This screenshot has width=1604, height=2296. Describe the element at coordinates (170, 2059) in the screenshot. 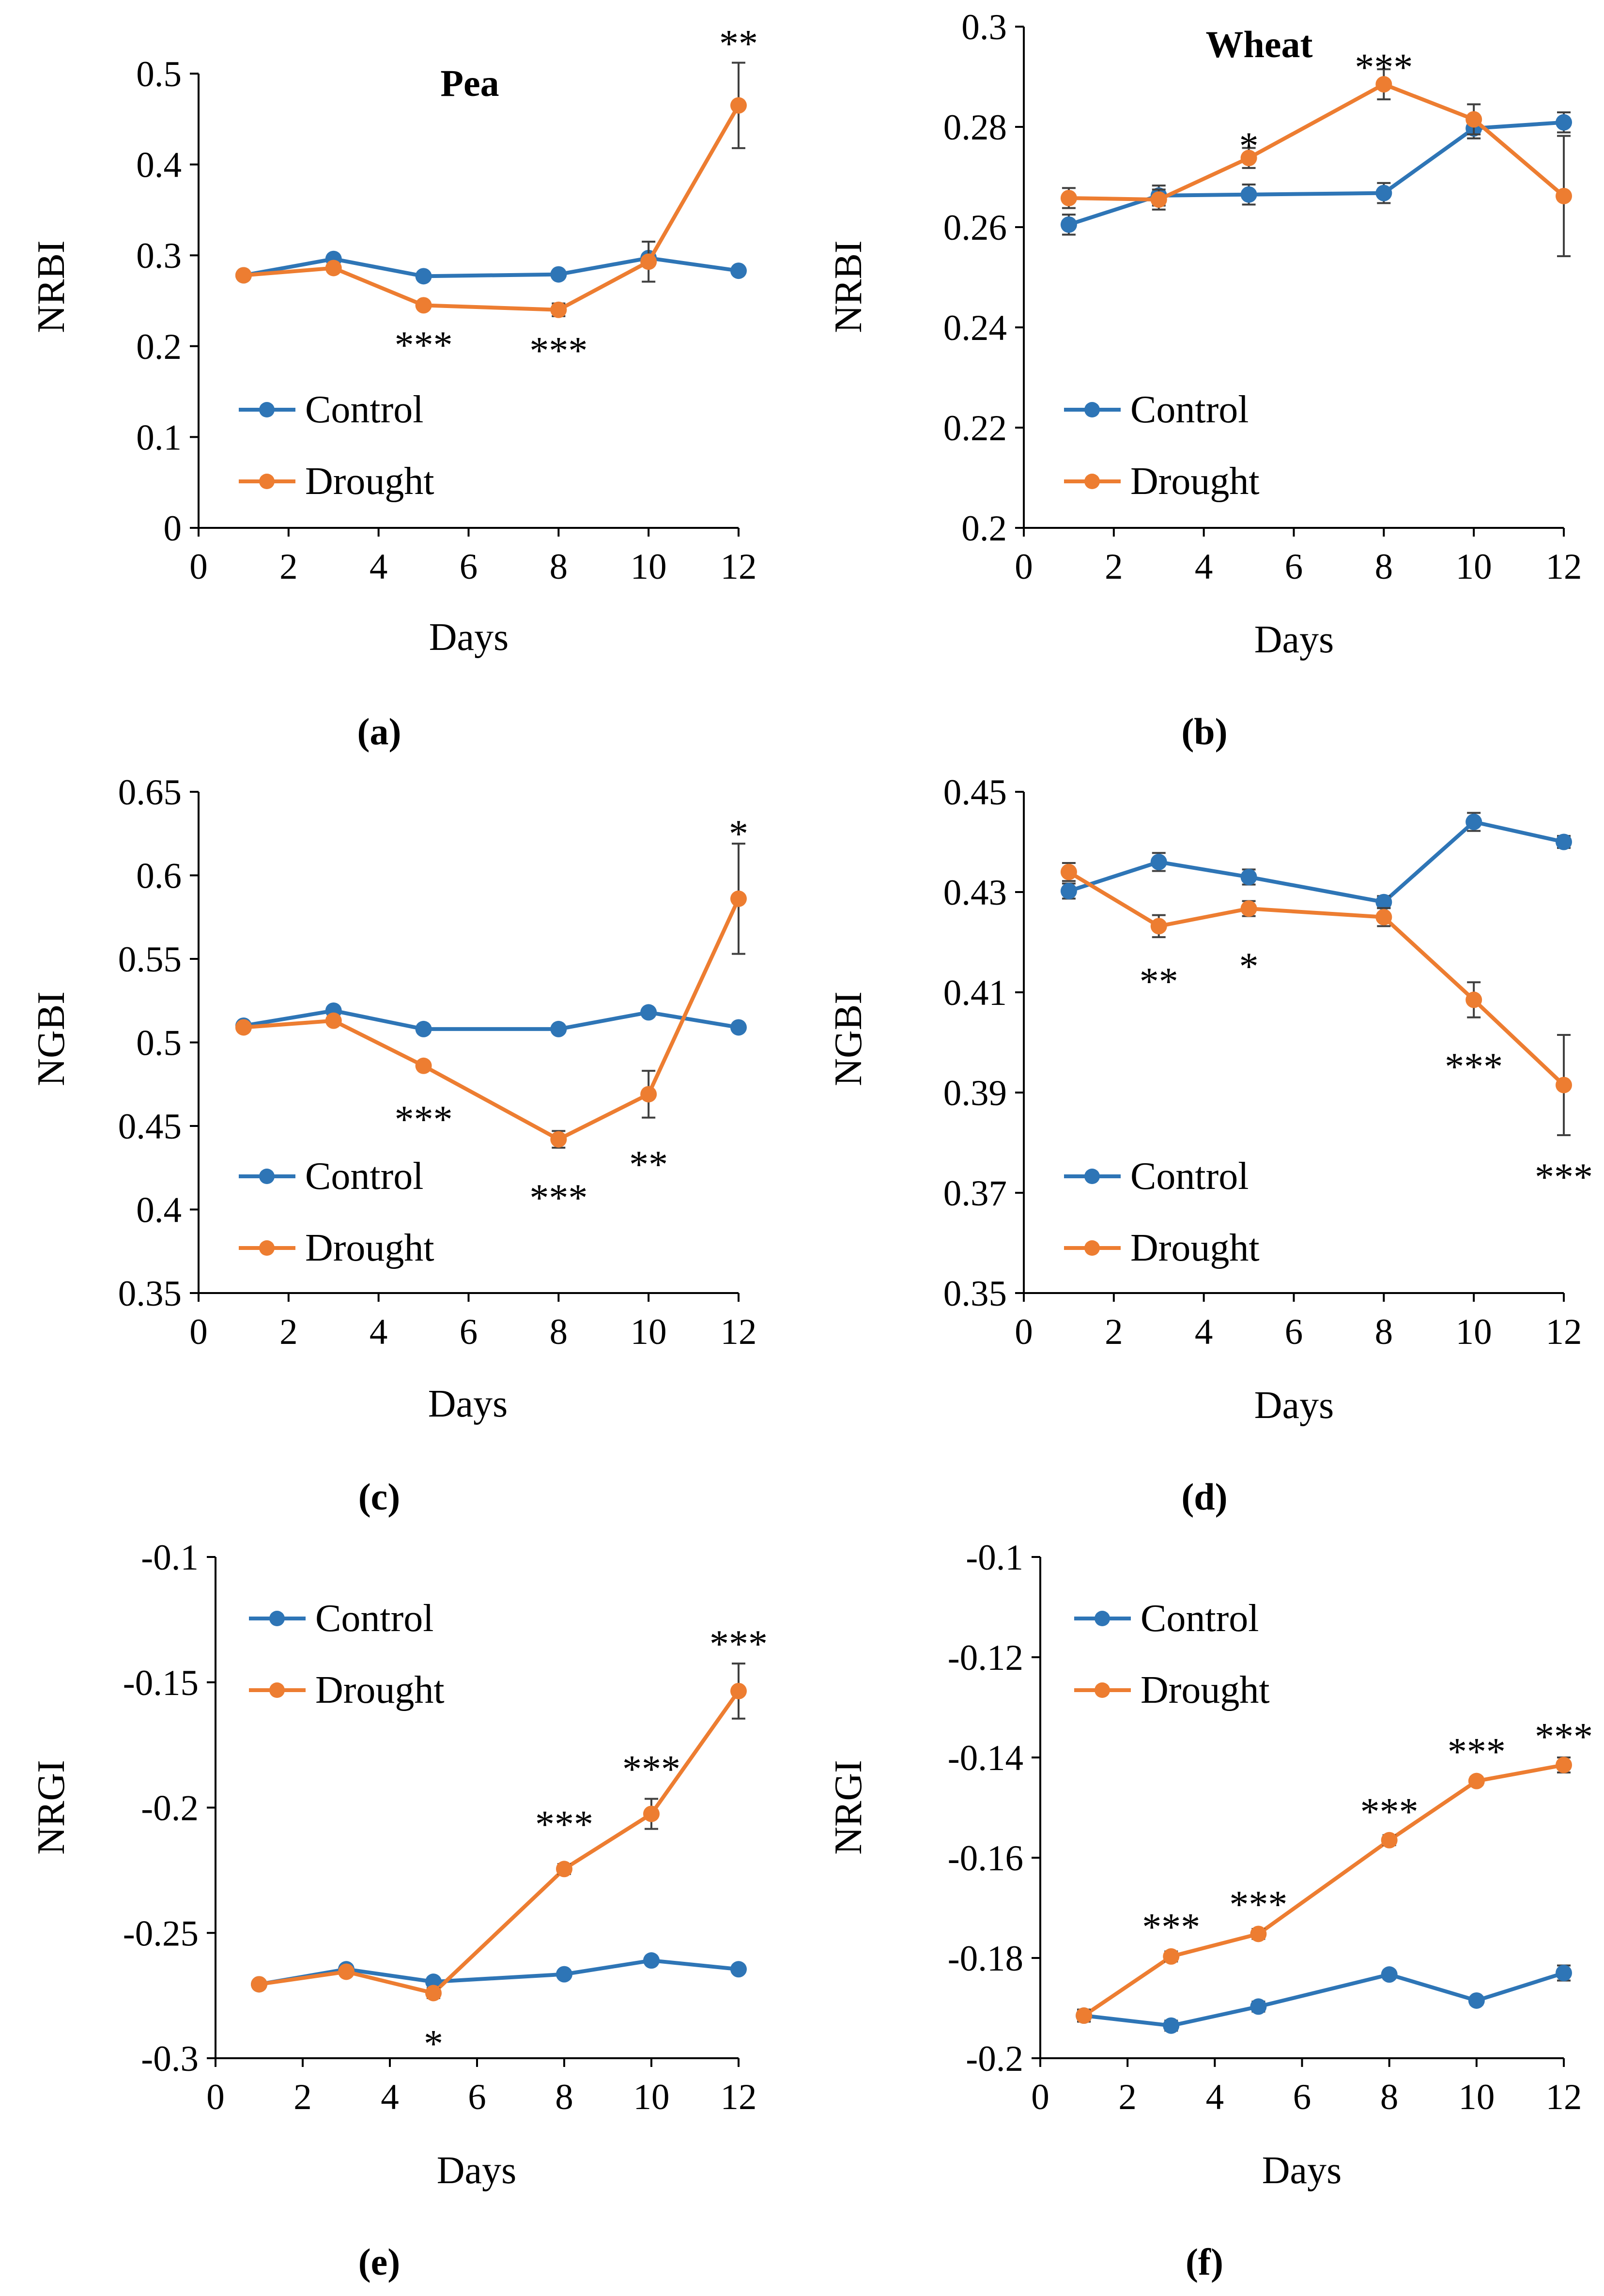

I see `y-tick-label: -0.3` at that location.